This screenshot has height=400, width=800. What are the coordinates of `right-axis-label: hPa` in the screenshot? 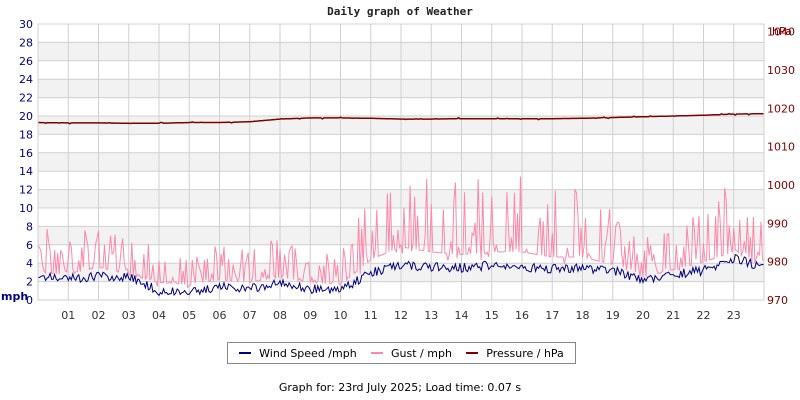 It's located at (782, 31).